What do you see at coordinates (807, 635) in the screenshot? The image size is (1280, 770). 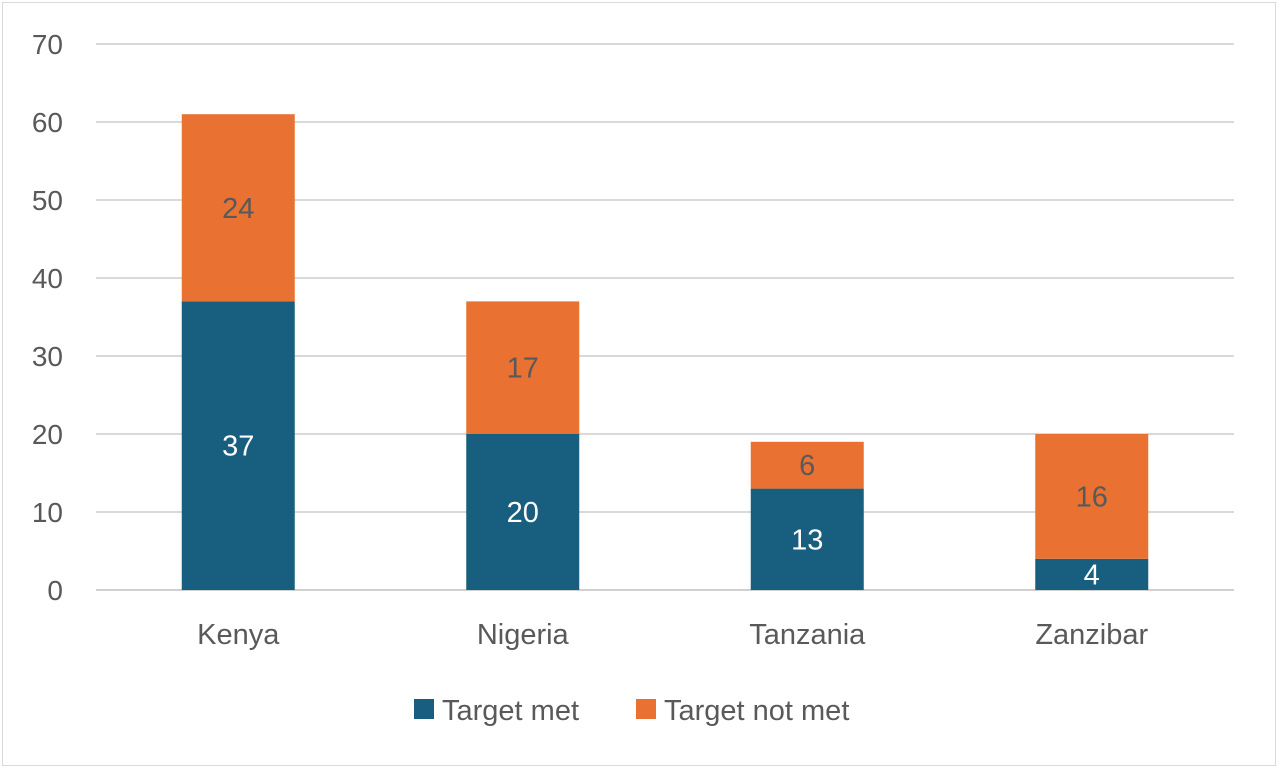 I see `x-tick-label: Tanzania` at bounding box center [807, 635].